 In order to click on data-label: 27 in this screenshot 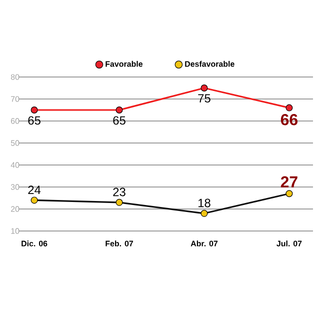, I will do `click(289, 182)`.